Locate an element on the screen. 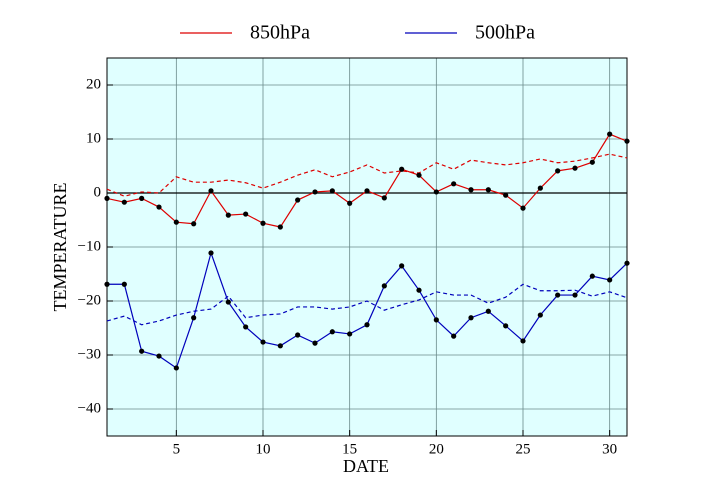 Image resolution: width=702 pixels, height=496 pixels. x-tick-label: 5 is located at coordinates (177, 449).